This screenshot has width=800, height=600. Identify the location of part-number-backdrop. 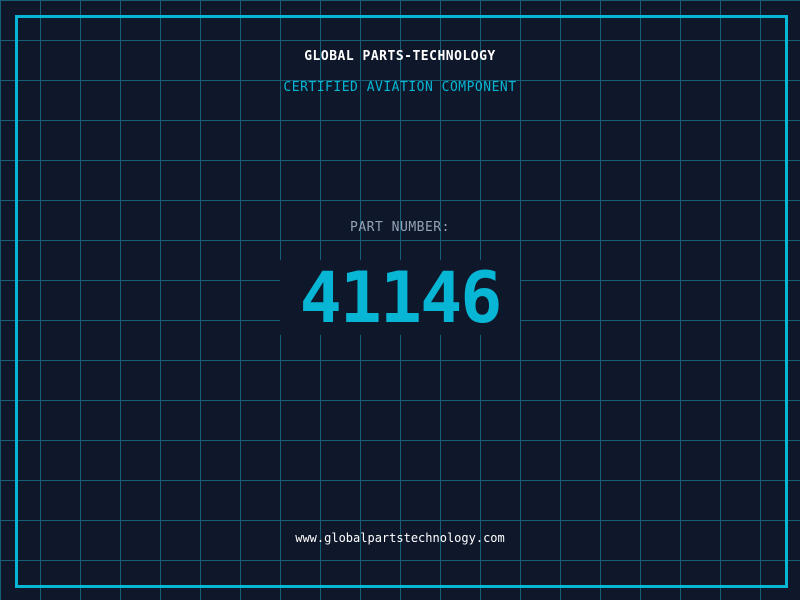
(400, 297).